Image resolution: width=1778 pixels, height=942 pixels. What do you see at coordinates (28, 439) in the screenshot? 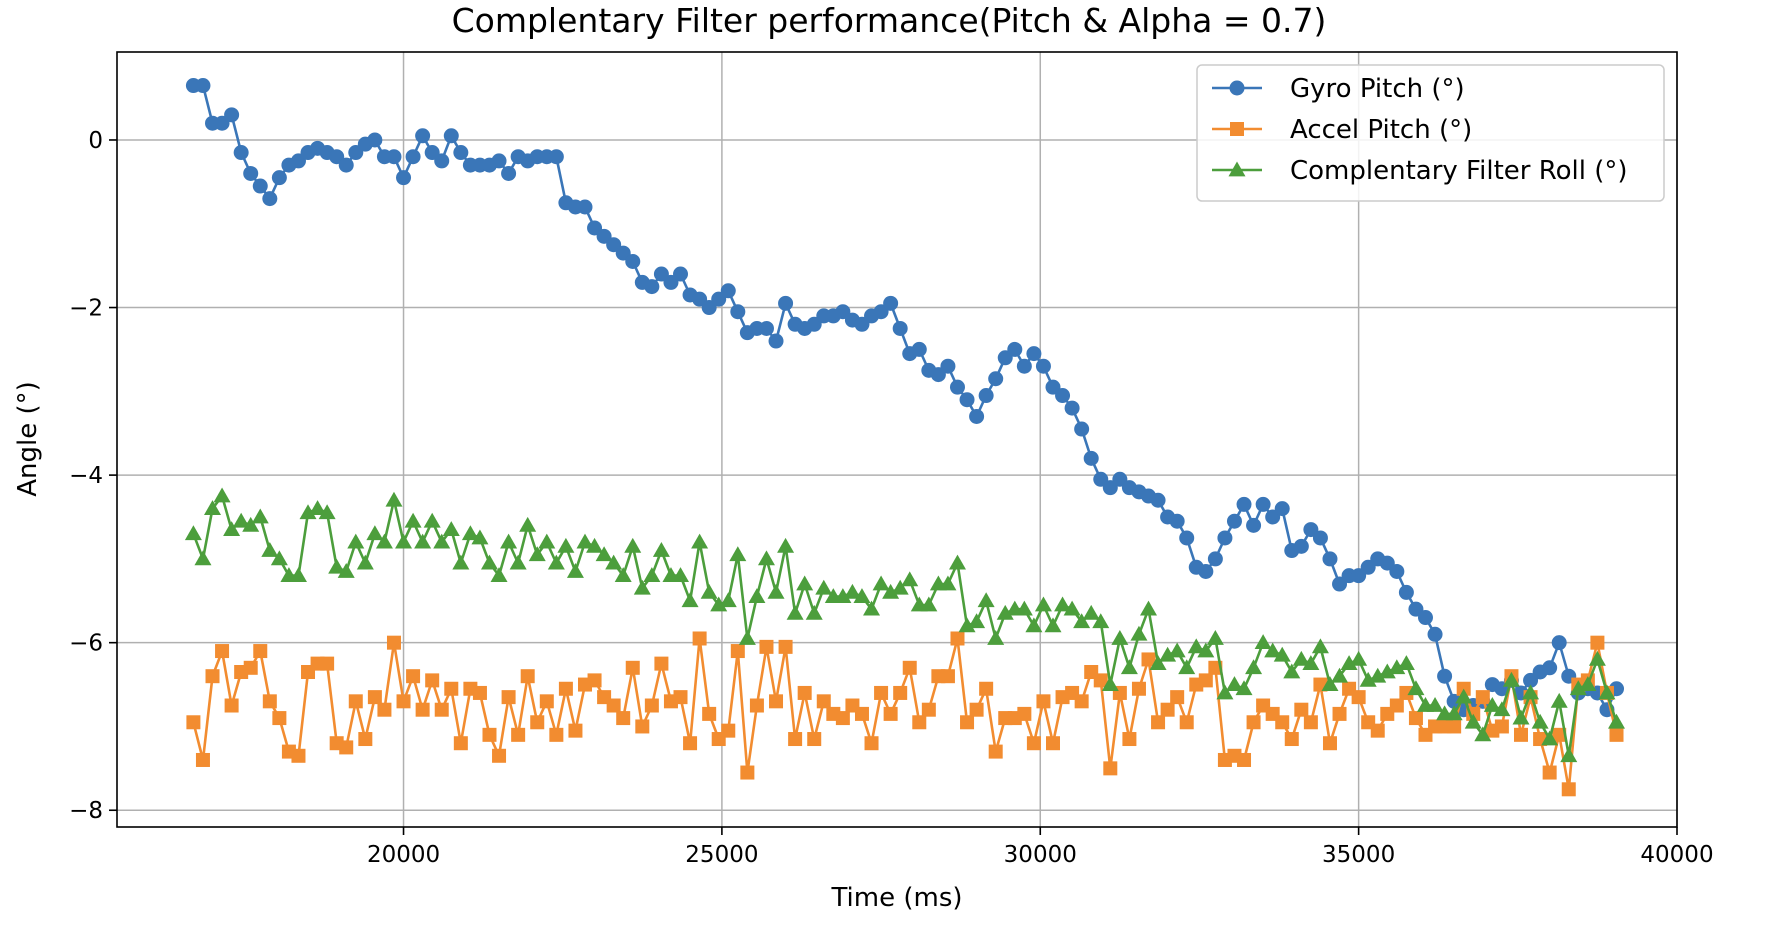
I see `y-axis-label: Angle (°)` at bounding box center [28, 439].